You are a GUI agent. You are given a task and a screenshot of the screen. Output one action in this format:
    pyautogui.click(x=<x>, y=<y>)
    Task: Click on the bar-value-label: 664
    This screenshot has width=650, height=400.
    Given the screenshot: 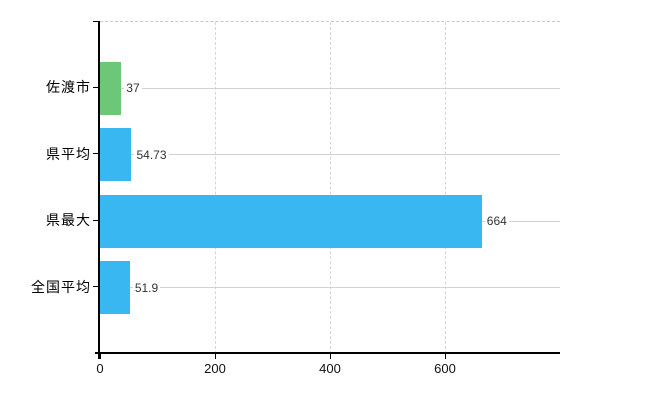 What is the action you would take?
    pyautogui.click(x=496, y=221)
    